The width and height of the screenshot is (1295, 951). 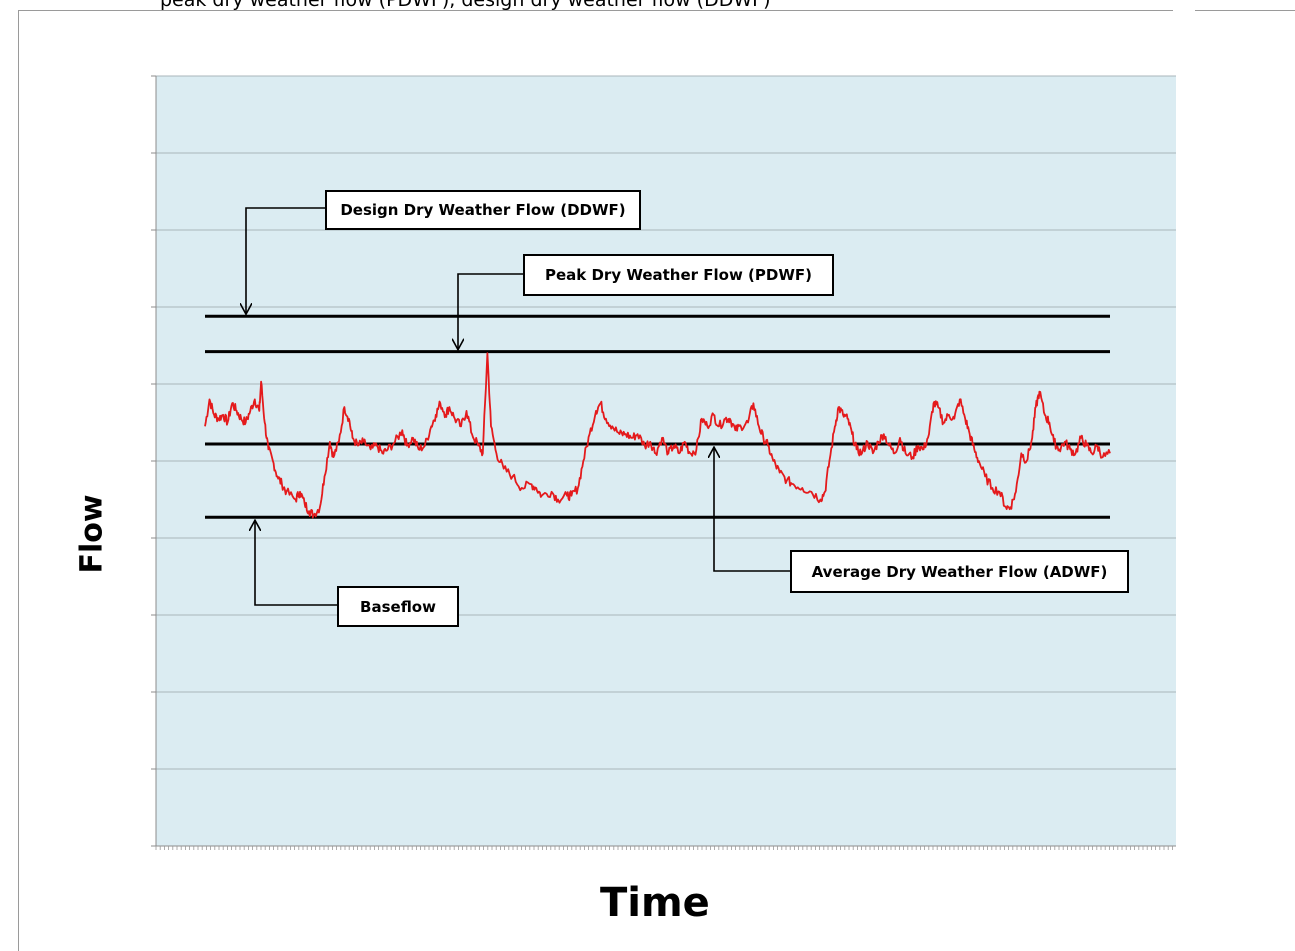 I want to click on pdwf-label-box: Peak Dry Weather Flow (PDWF), so click(x=678, y=275).